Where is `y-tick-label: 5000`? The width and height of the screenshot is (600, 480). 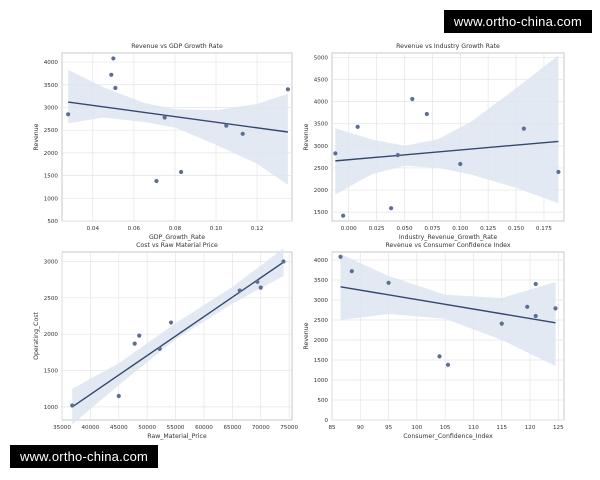
y-tick-label: 5000 is located at coordinates (321, 58).